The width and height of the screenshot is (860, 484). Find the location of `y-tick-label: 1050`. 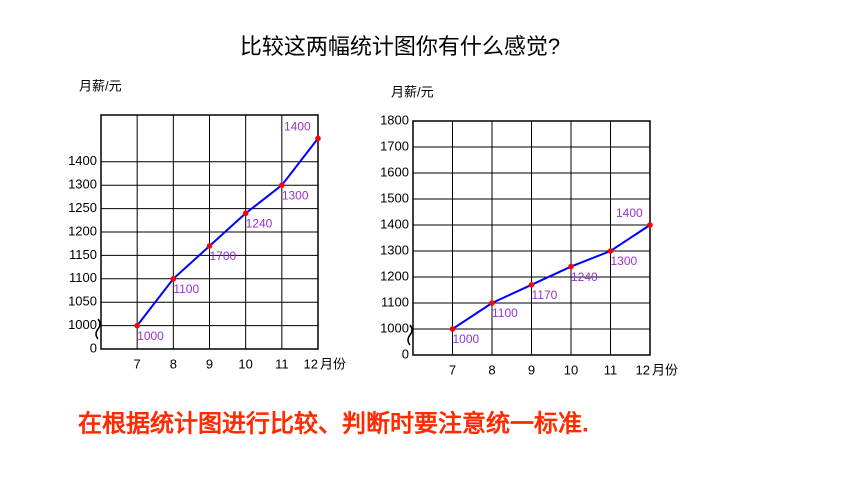

y-tick-label: 1050 is located at coordinates (82, 301).